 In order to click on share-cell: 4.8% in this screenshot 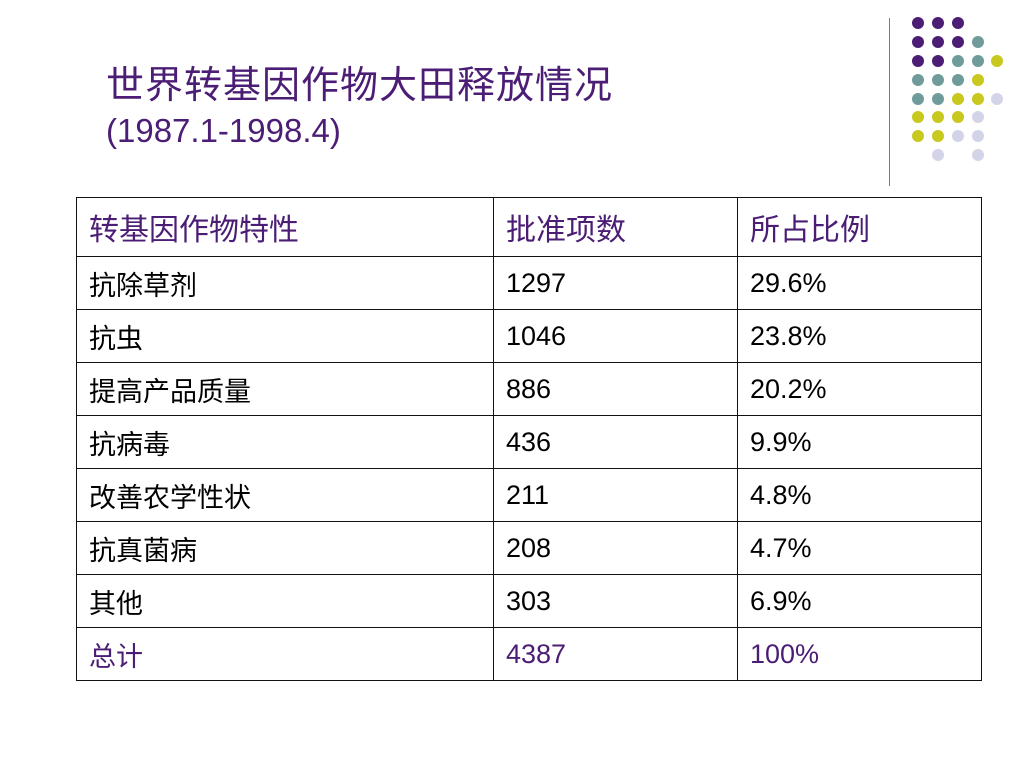, I will do `click(859, 495)`.